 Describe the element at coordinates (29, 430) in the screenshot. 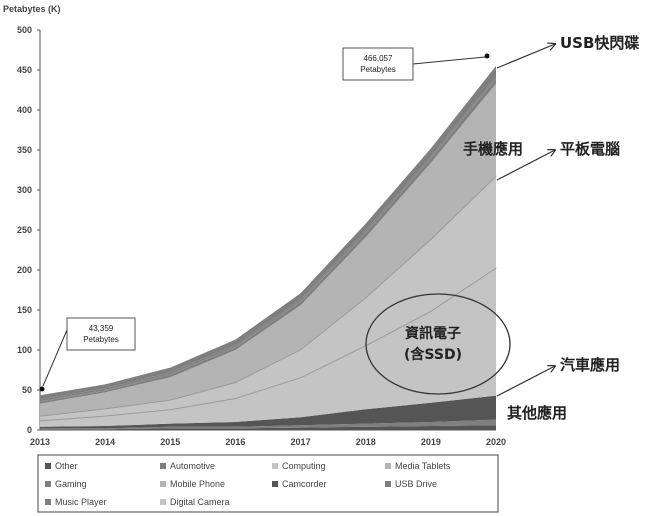

I see `y-tick-label: 0` at that location.